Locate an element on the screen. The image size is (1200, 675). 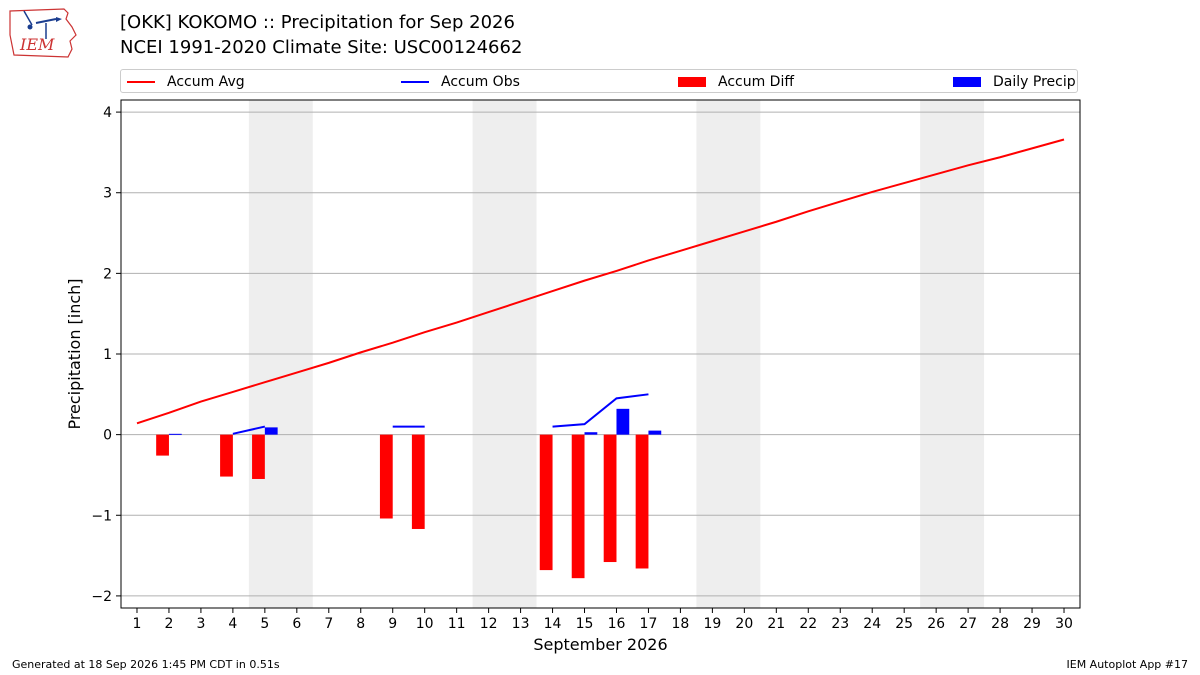
y-axis-label: Precipitation [inch] is located at coordinates (74, 353).